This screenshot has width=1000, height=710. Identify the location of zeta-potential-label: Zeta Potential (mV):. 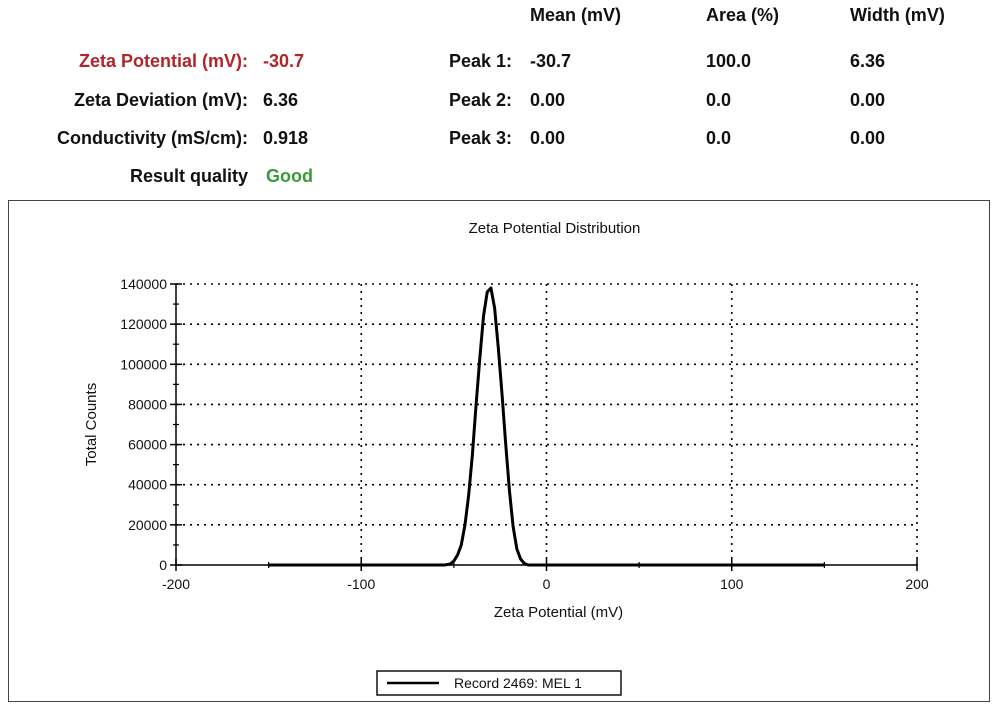
(163, 61).